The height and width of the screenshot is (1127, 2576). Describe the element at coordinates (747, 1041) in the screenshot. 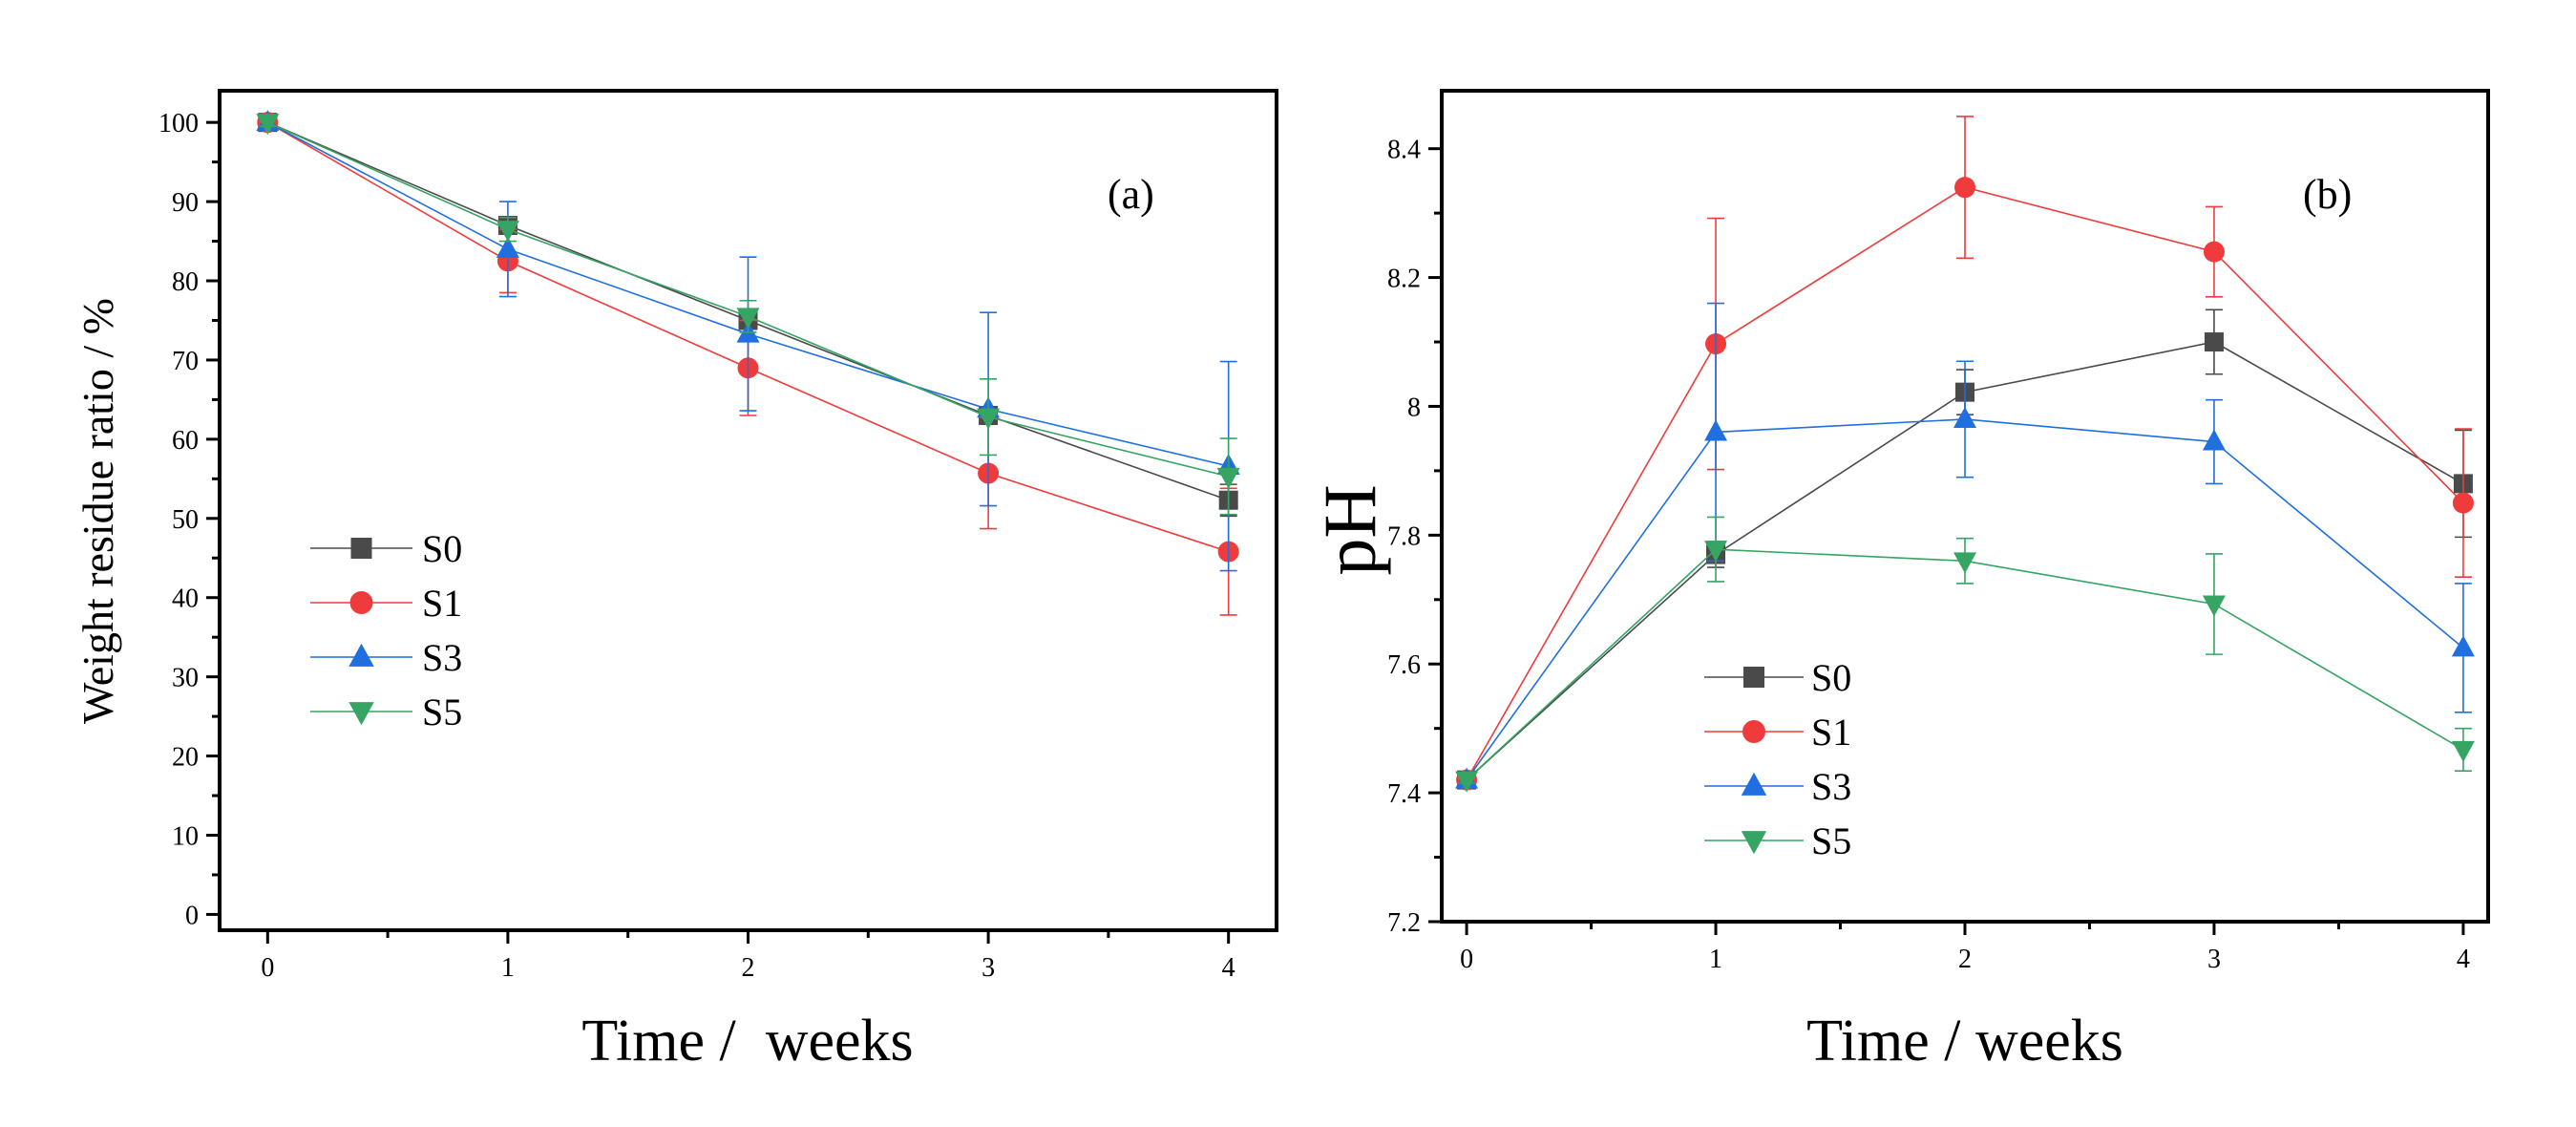

I see `x-axis-title-a: Time / weeks` at that location.